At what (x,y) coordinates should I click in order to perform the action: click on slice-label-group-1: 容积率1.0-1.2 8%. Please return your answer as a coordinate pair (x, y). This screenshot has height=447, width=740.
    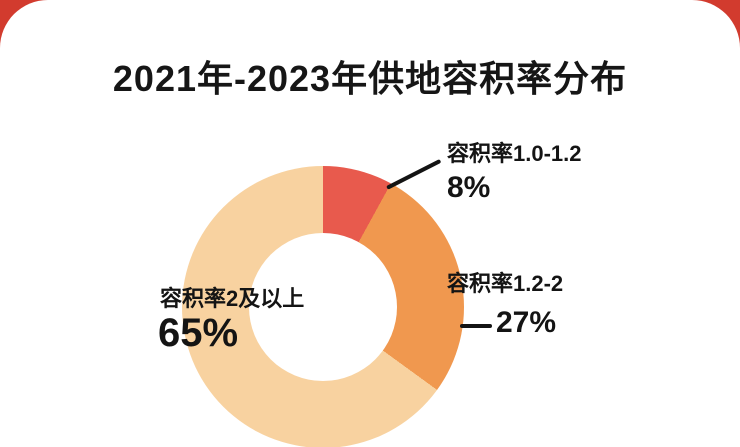
    Looking at the image, I should click on (514, 170).